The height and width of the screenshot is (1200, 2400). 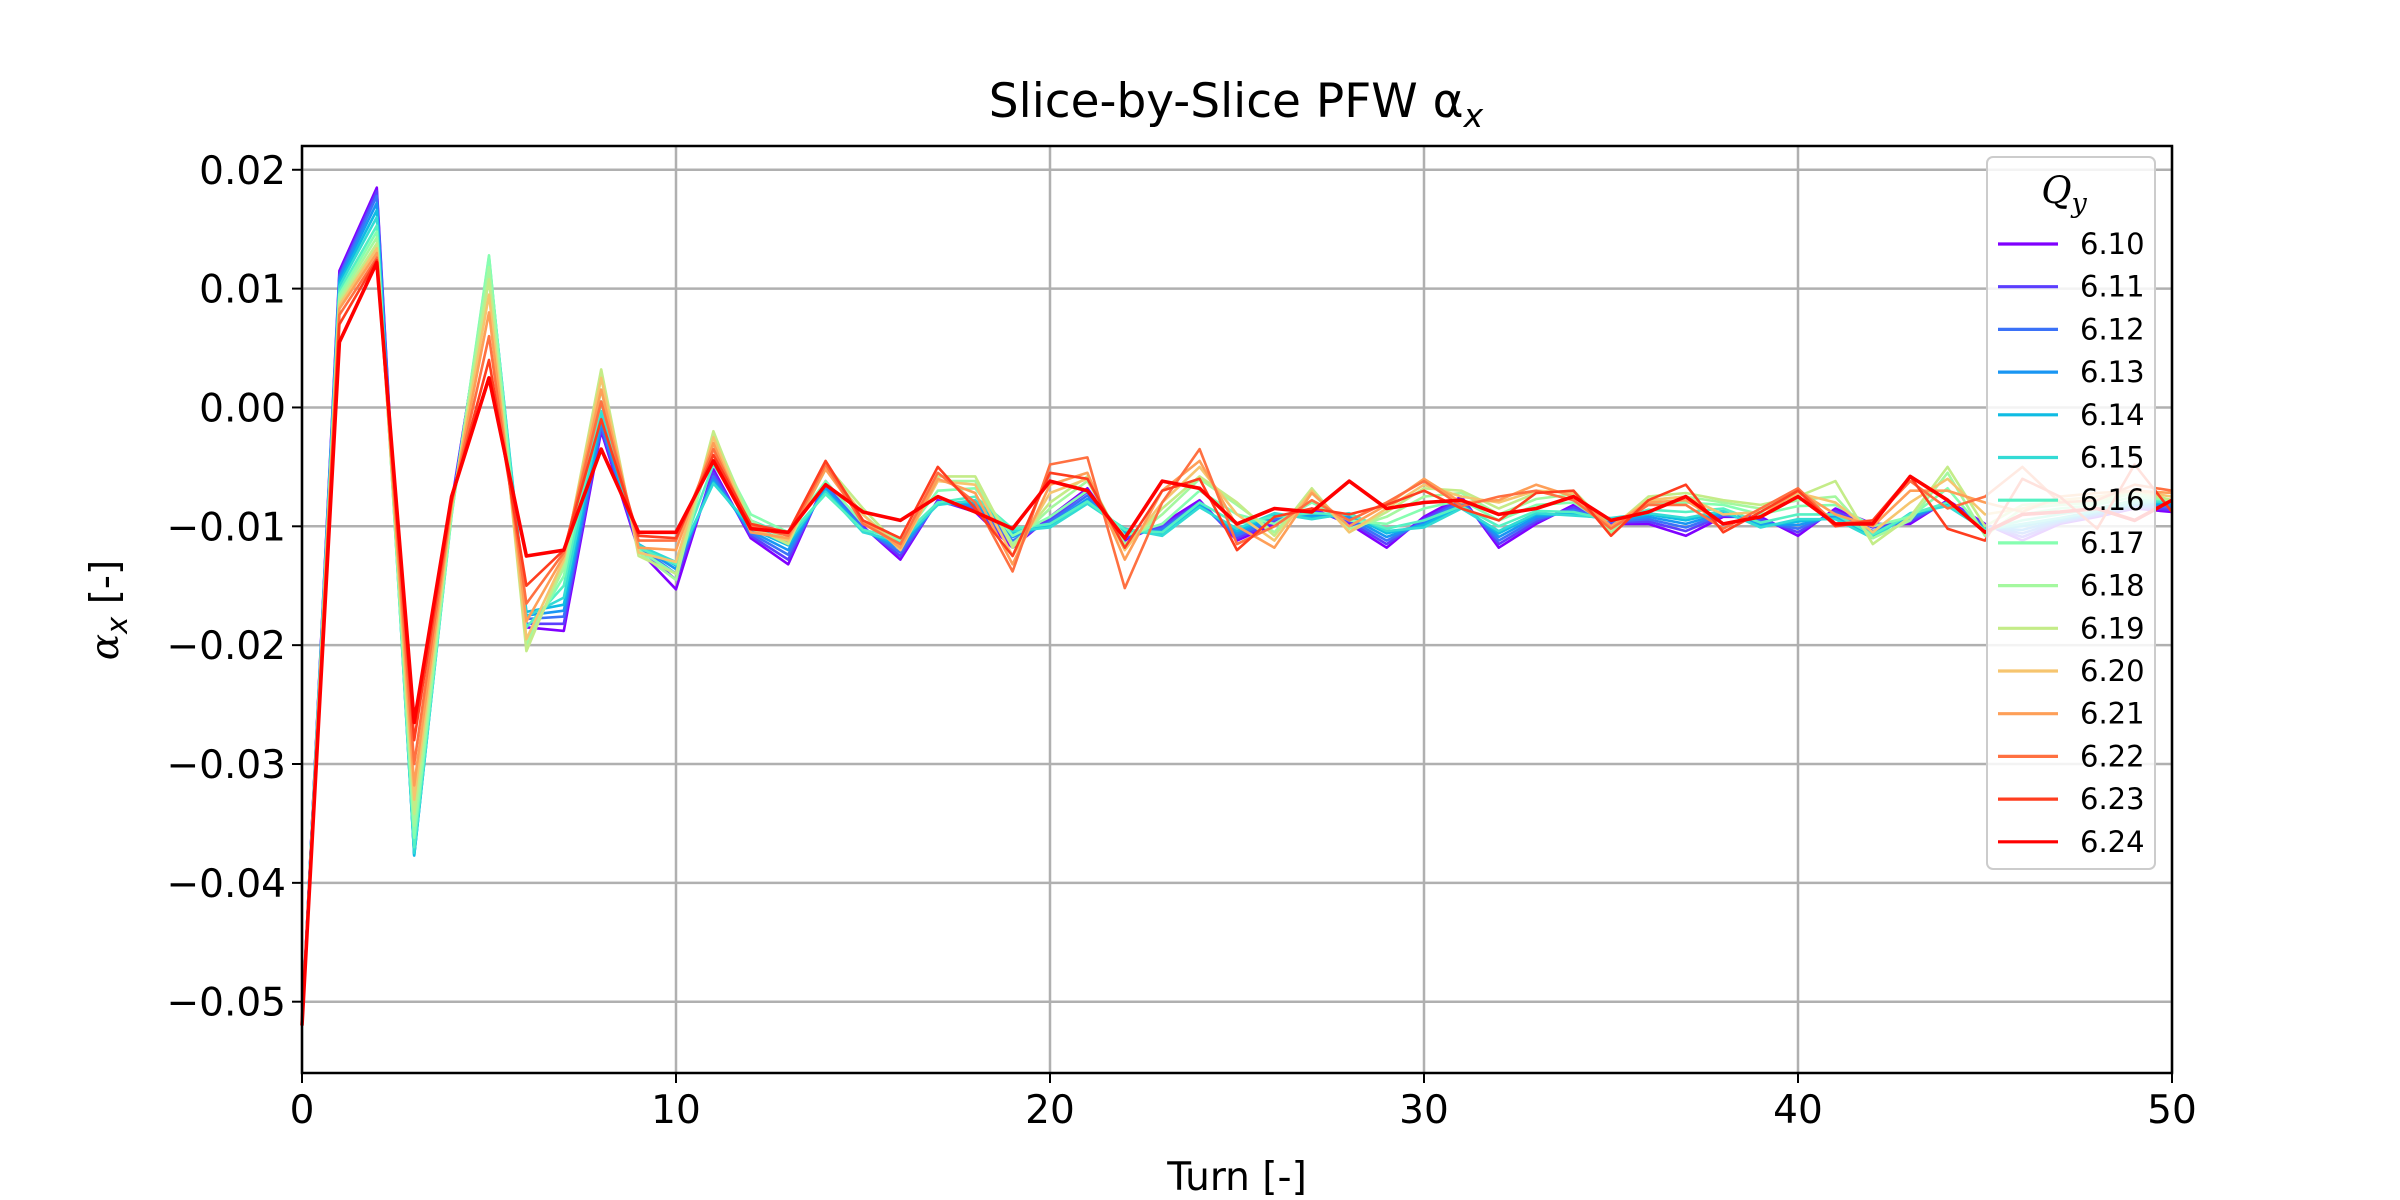 I want to click on y-tick-label: 0.01, so click(x=242, y=290).